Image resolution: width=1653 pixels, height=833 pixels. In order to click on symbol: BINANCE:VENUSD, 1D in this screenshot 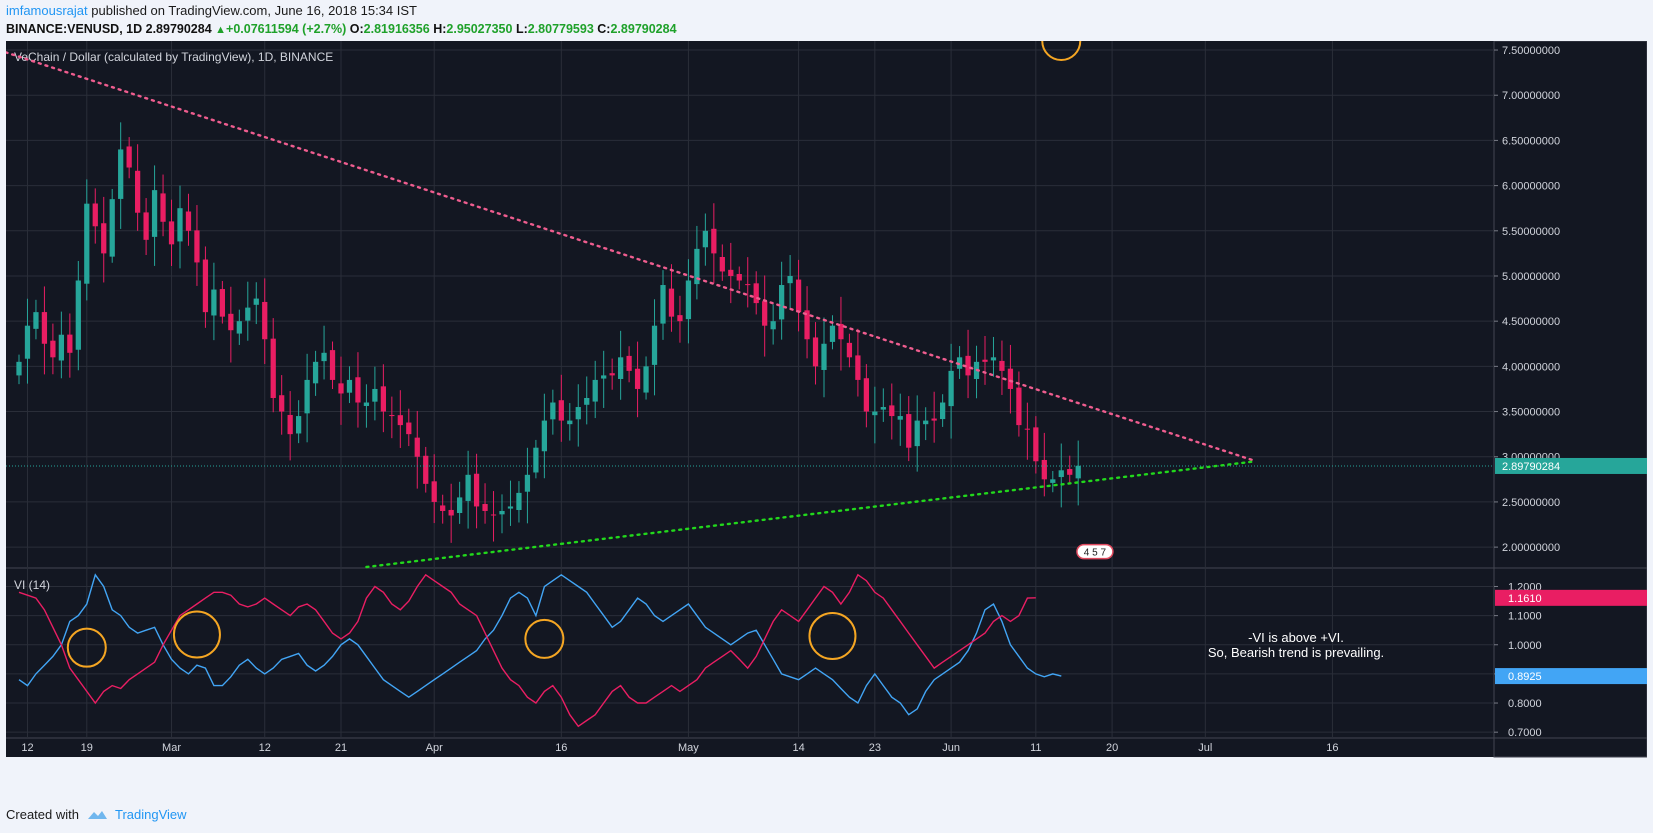, I will do `click(74, 29)`.